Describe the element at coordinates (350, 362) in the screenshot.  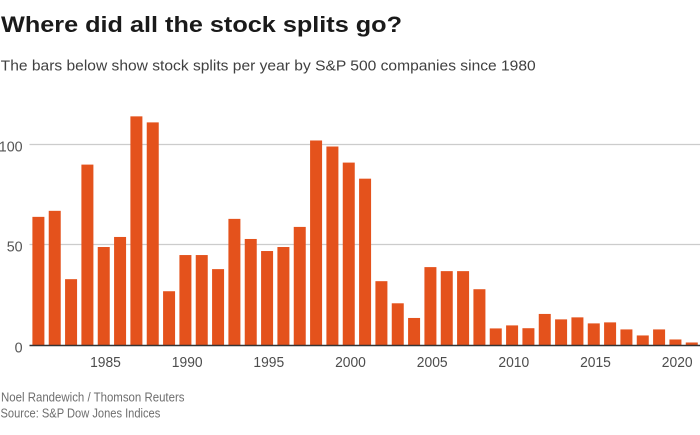
I see `svg-text: 2000` at that location.